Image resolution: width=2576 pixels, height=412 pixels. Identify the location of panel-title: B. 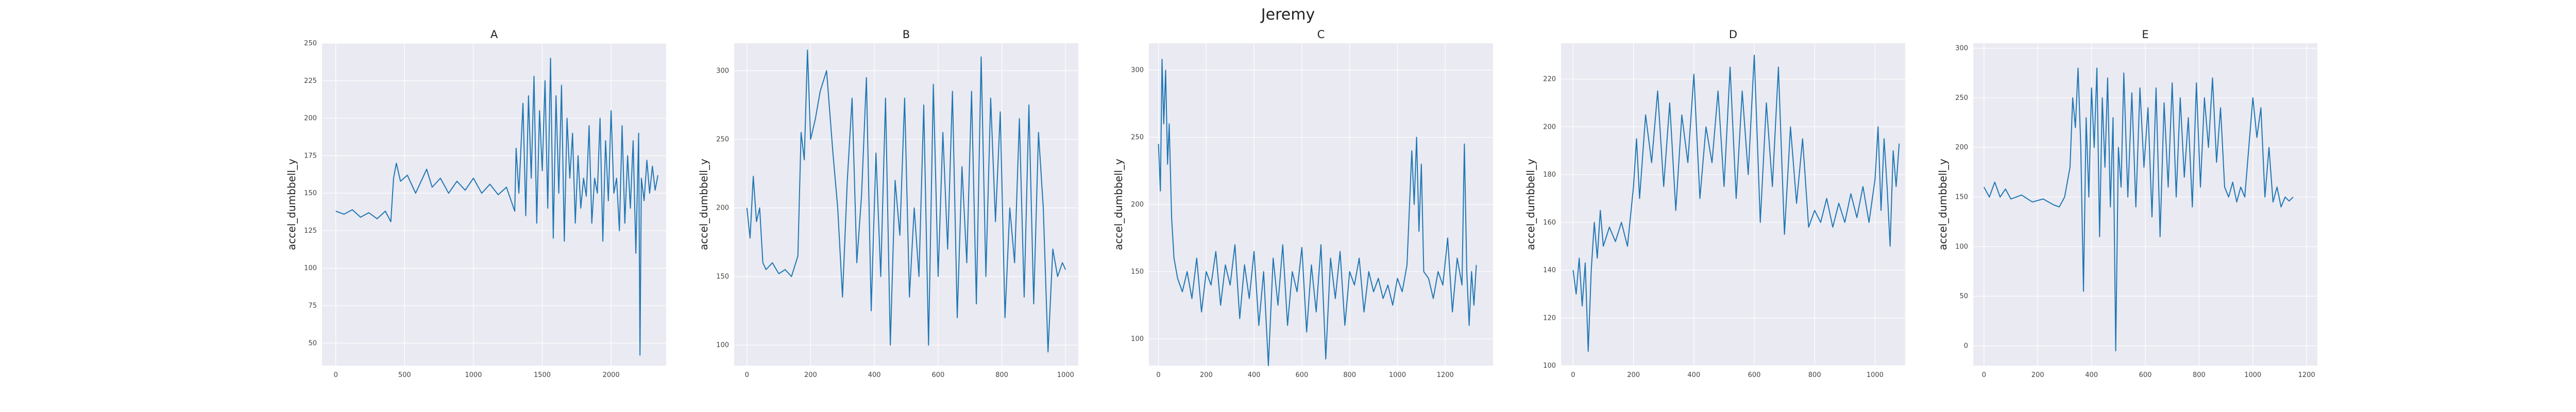
(906, 34).